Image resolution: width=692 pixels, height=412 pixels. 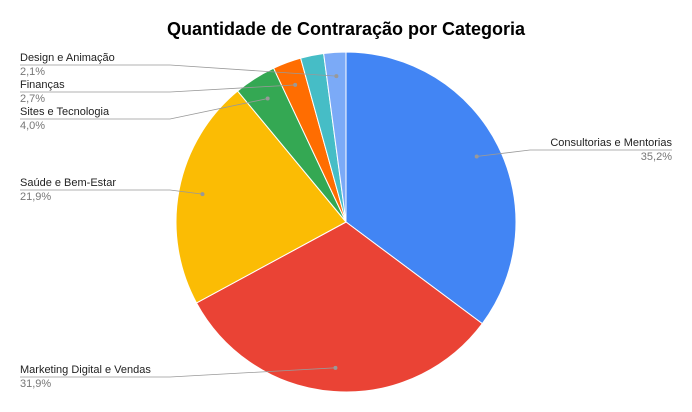 I want to click on slice-label: Finanças, so click(x=42, y=85).